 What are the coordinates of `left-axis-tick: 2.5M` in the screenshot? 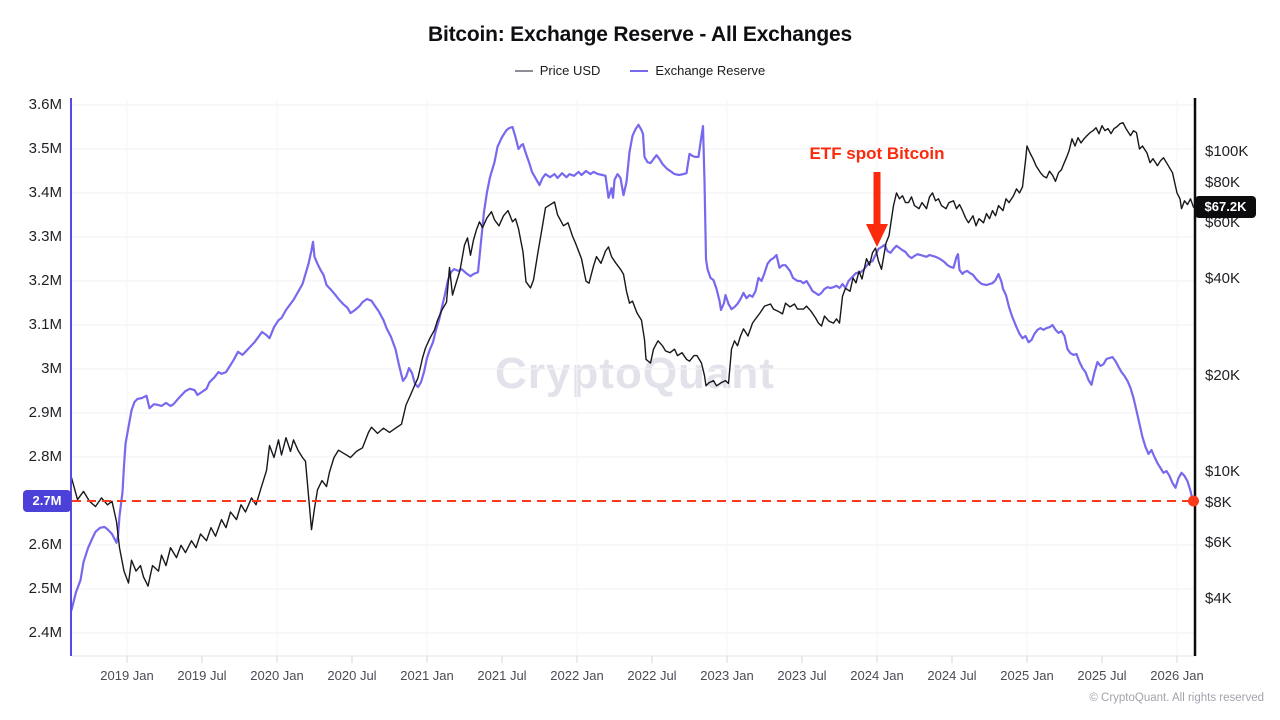 It's located at (45, 588).